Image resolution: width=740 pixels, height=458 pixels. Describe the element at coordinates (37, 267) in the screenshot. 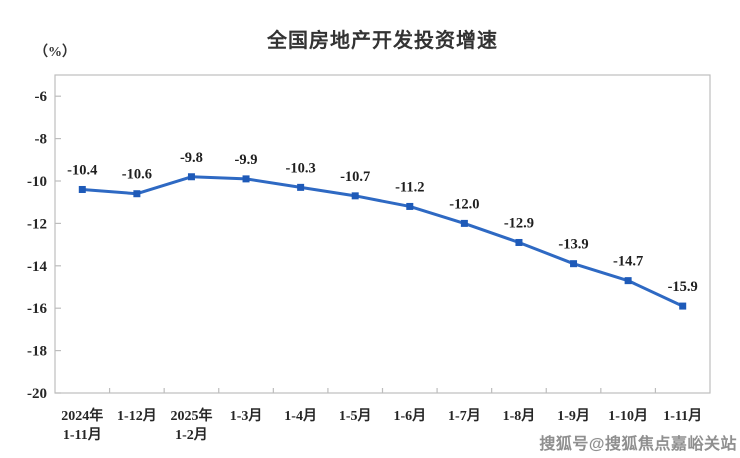

I see `y-axis-tick-label: -14` at that location.